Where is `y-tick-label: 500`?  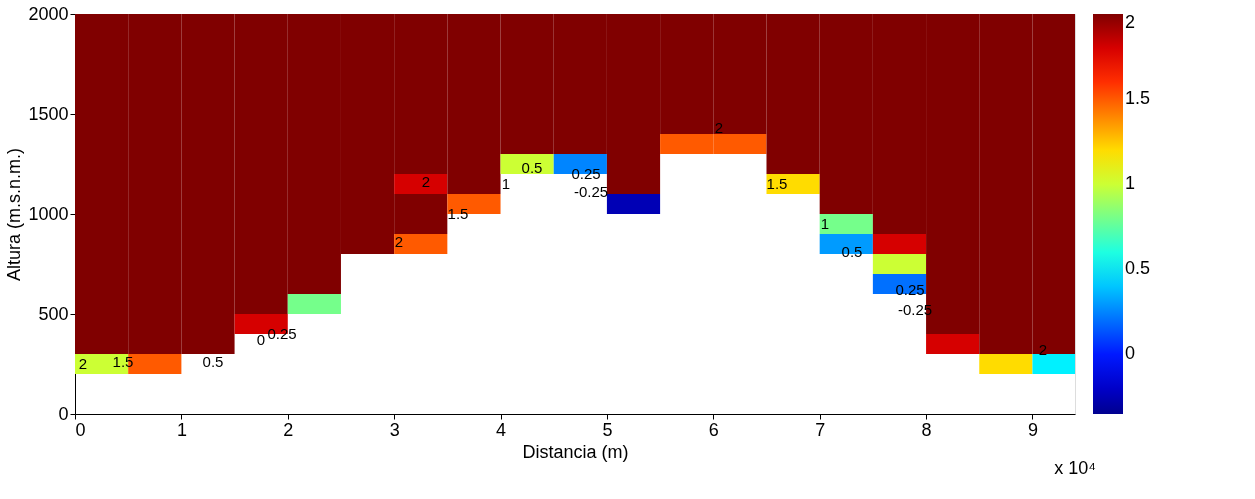
y-tick-label: 500 is located at coordinates (53, 313).